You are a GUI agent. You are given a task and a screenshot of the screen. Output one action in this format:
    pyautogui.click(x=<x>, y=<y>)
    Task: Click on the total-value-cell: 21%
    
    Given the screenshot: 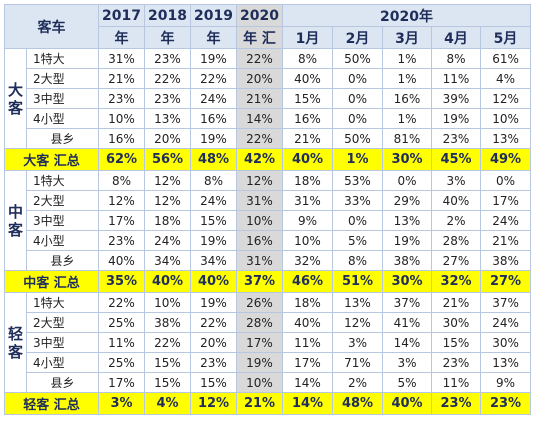 What is the action you would take?
    pyautogui.click(x=259, y=403)
    